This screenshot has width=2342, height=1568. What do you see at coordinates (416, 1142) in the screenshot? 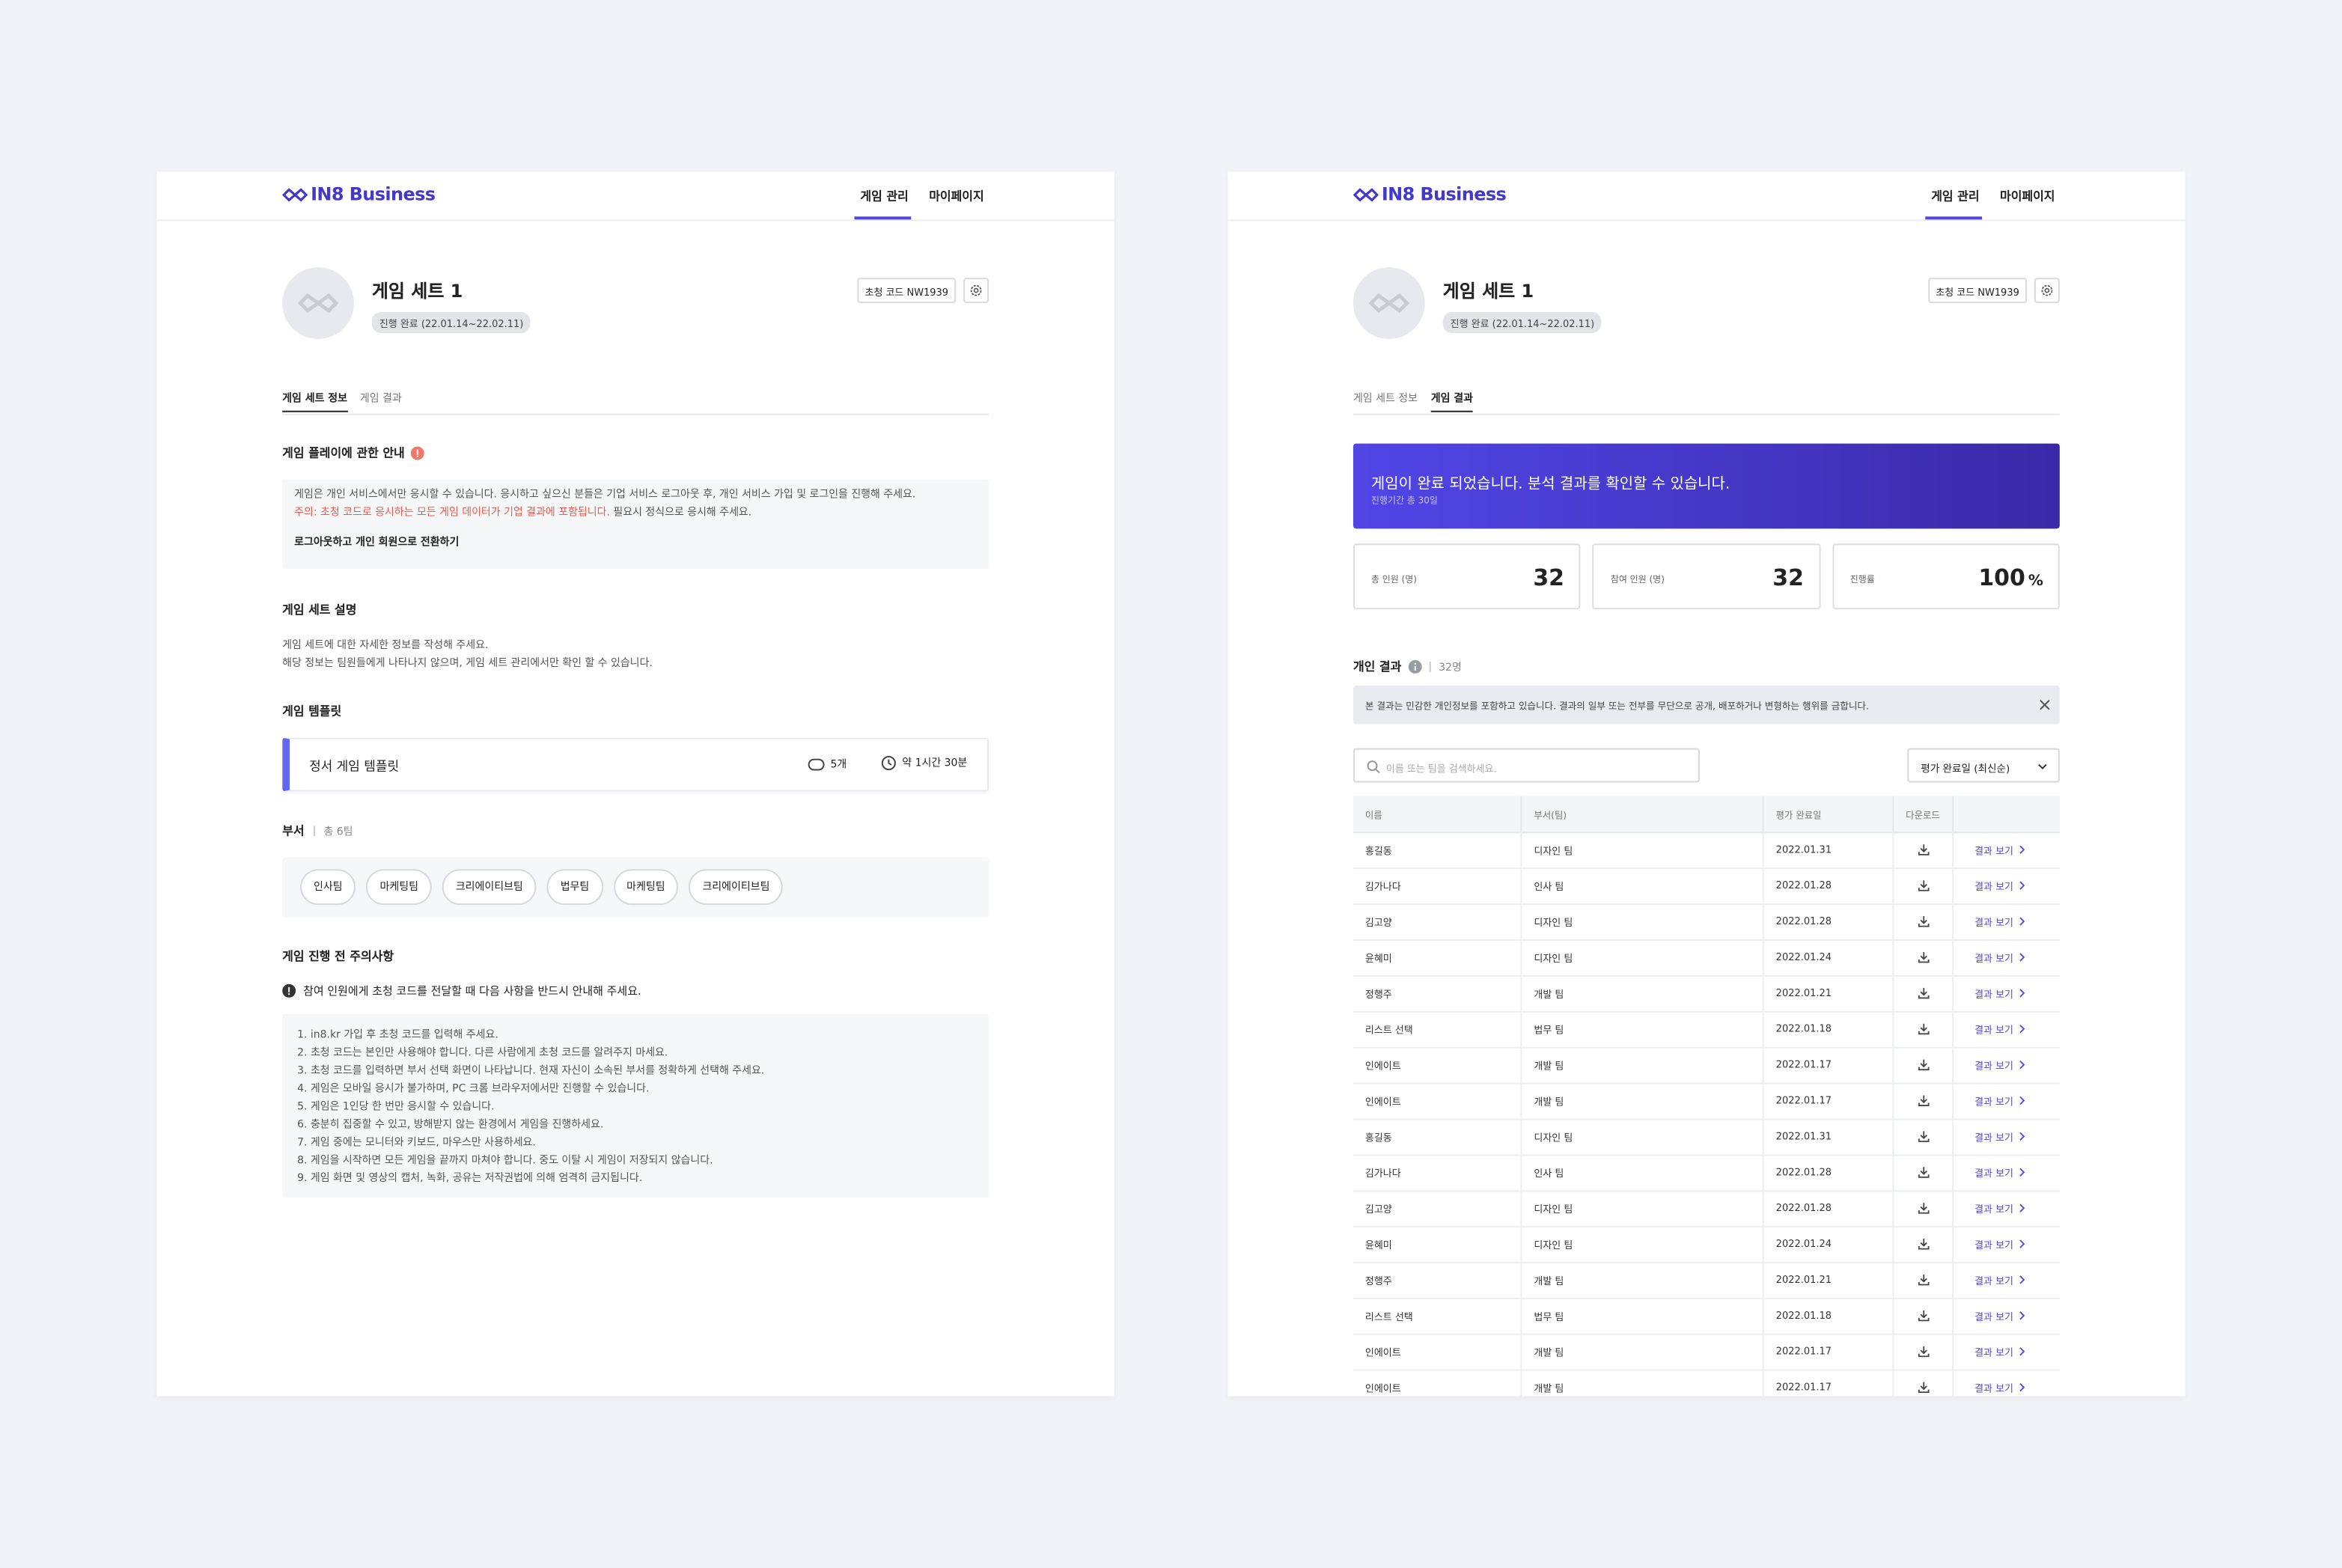
I see `precaution-item: 7. 게임 중에는 모니터와 키보드, 마우스만 사용하세요.` at bounding box center [416, 1142].